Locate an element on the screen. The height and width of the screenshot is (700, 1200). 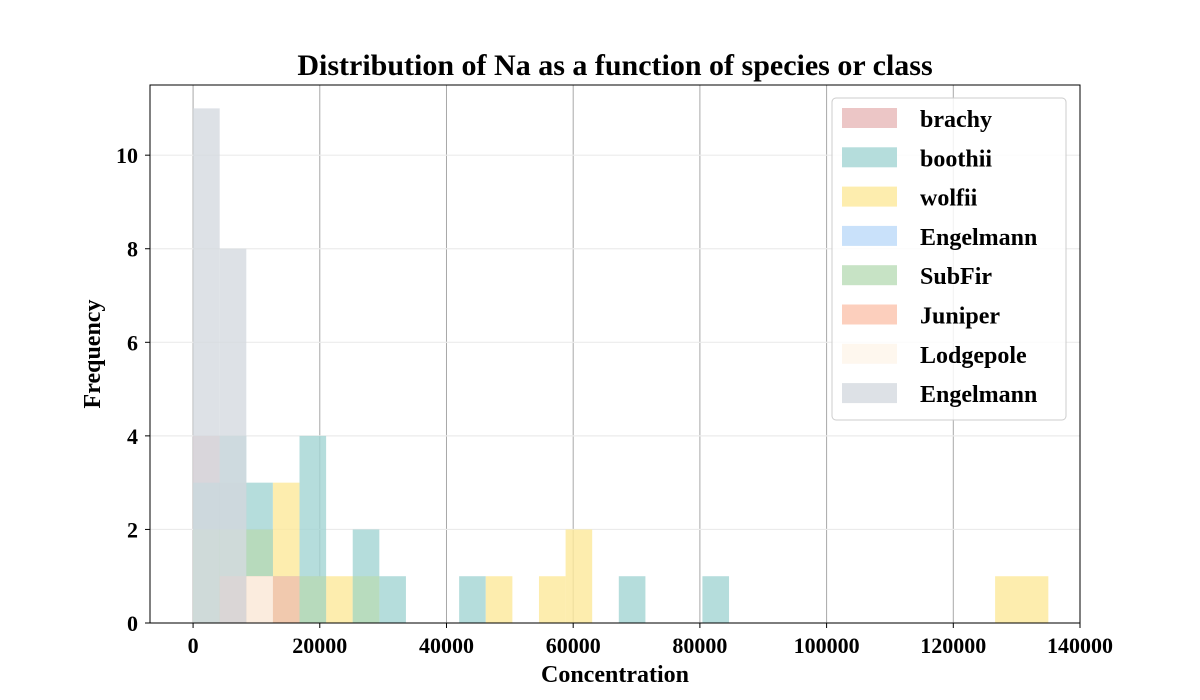
x-tick-label: 80000 is located at coordinates (699, 645).